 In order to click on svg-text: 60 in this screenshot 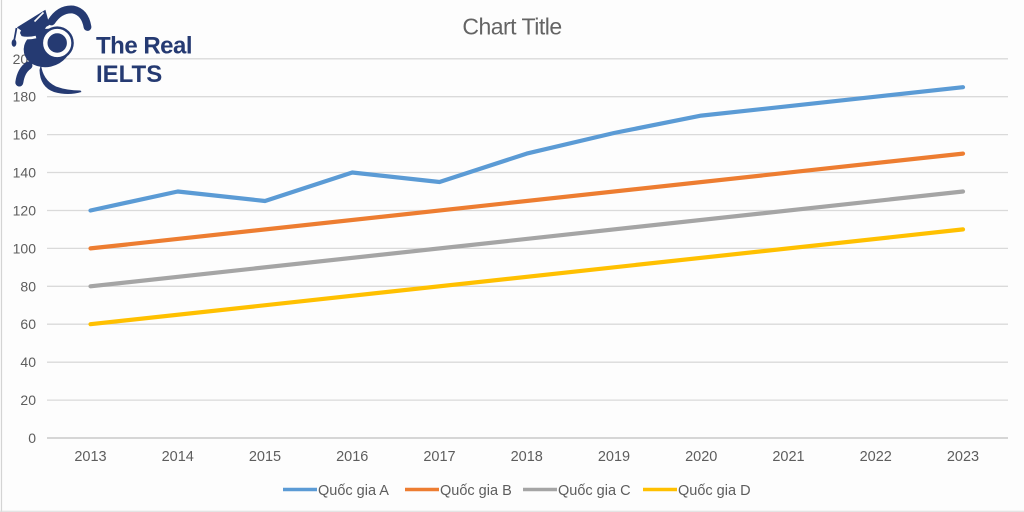, I will do `click(28, 324)`.